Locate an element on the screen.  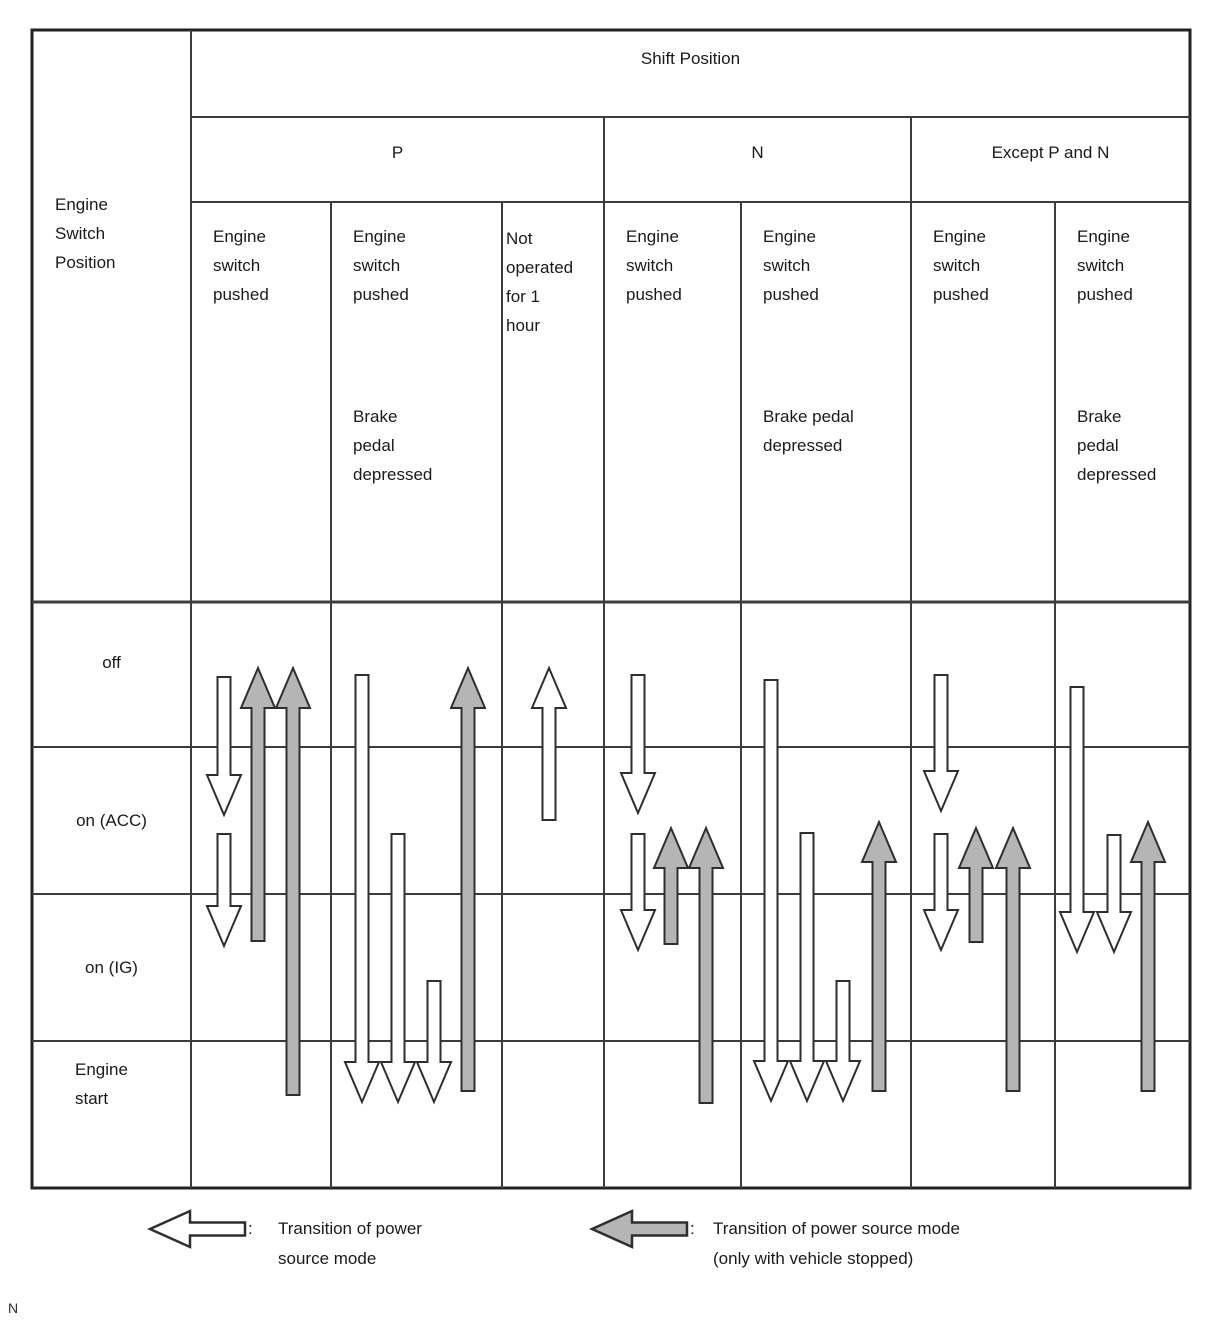
row-header-off: off is located at coordinates (111, 662).